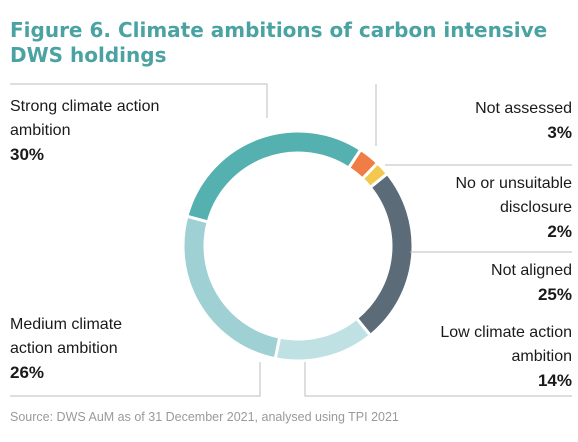 The image size is (578, 442). What do you see at coordinates (523, 108) in the screenshot?
I see `label-not-assessed-name: Not assessed` at bounding box center [523, 108].